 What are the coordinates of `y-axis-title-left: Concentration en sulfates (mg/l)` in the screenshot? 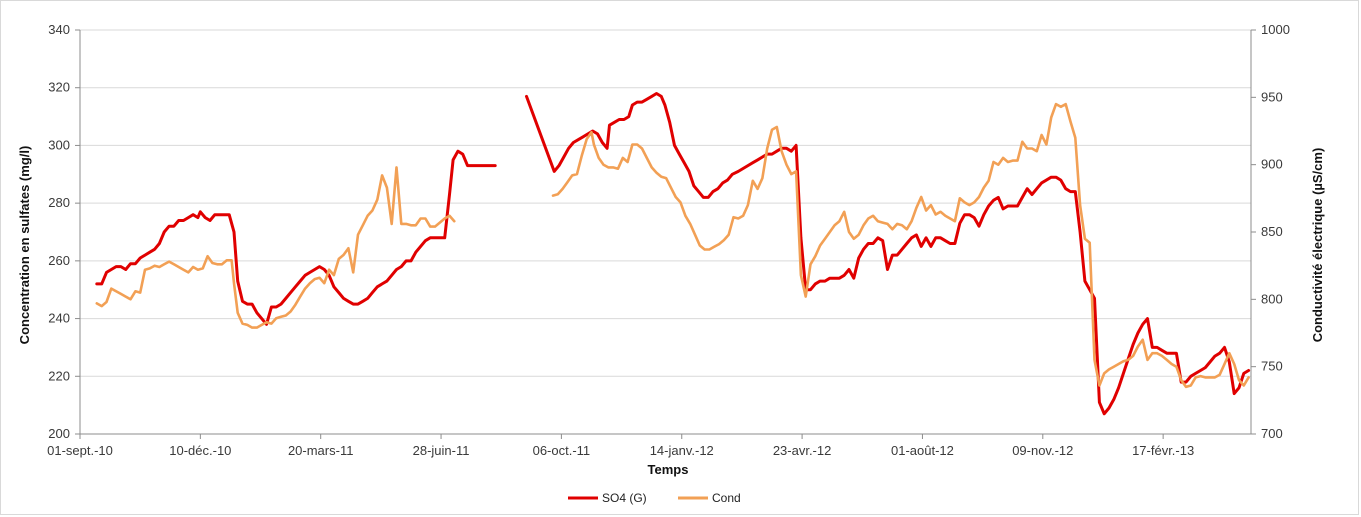 It's located at (24, 245).